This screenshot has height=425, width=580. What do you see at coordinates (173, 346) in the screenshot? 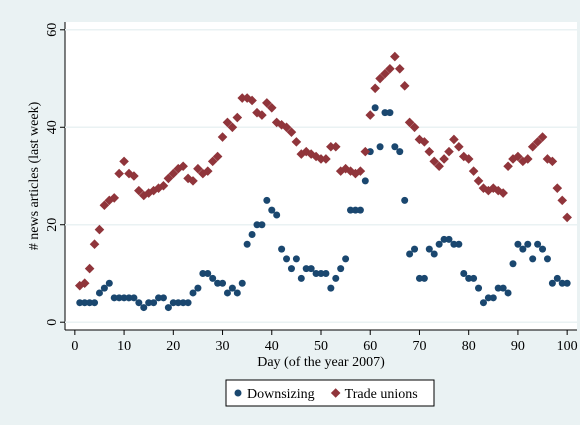
I see `x-tick-label: 20` at bounding box center [173, 346].